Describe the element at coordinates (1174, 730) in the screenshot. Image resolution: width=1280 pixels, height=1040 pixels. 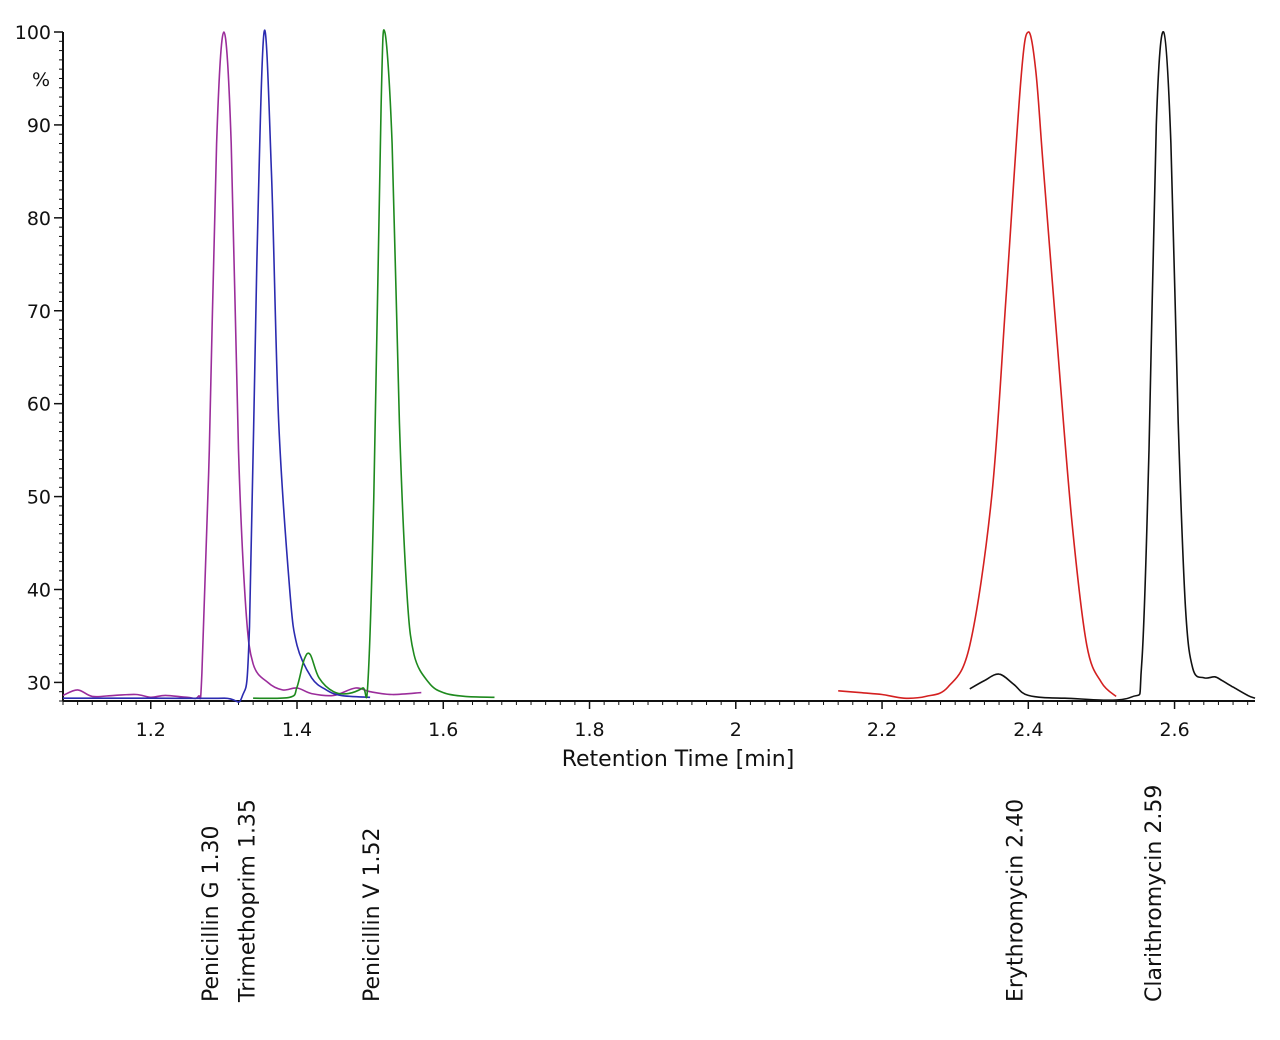
I see `x-tick-label: 2.6` at that location.